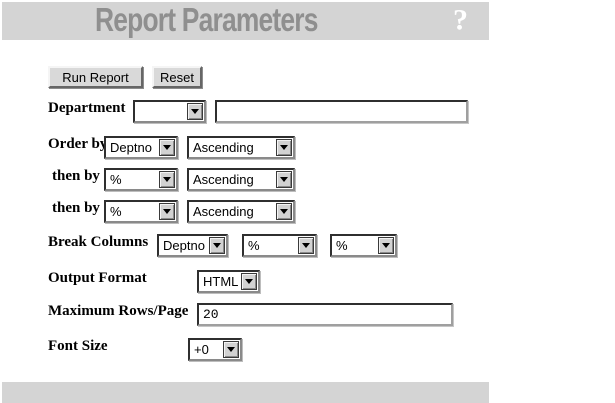 The height and width of the screenshot is (403, 615). Describe the element at coordinates (215, 349) in the screenshot. I see `font-size-select: +0` at that location.